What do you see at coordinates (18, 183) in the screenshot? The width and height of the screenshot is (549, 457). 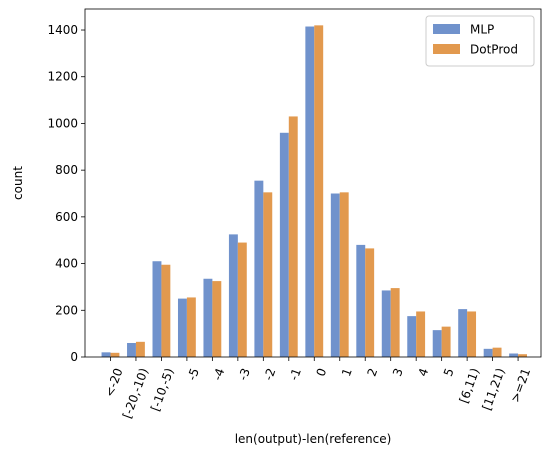 I see `y-axis-label: count` at bounding box center [18, 183].